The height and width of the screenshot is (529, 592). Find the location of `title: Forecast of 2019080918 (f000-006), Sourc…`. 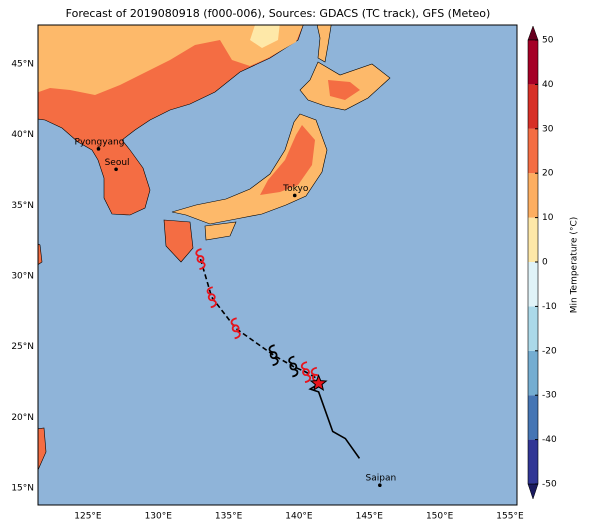

title: Forecast of 2019080918 (f000-006), Sourc… is located at coordinates (278, 13).